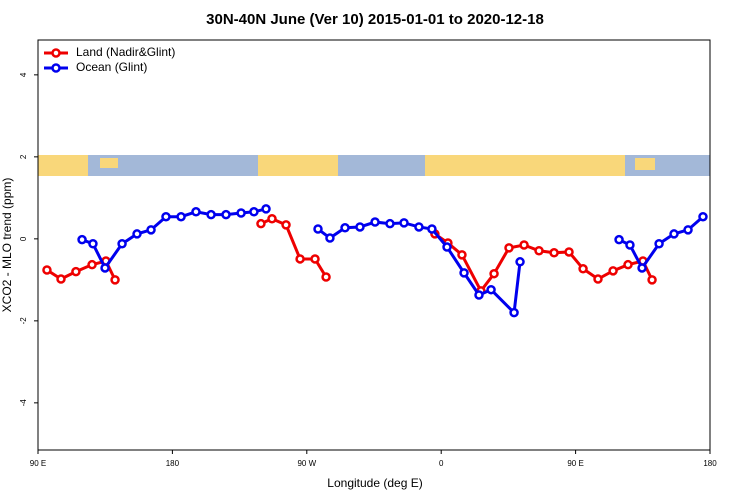 Image resolution: width=750 pixels, height=500 pixels. I want to click on y-axis-label: XCO2 - MLO trend (ppm), so click(7, 245).